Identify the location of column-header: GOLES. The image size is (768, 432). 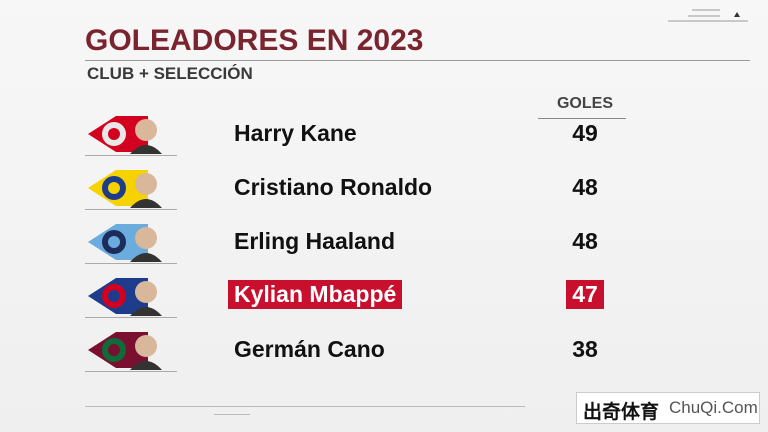
(584, 103).